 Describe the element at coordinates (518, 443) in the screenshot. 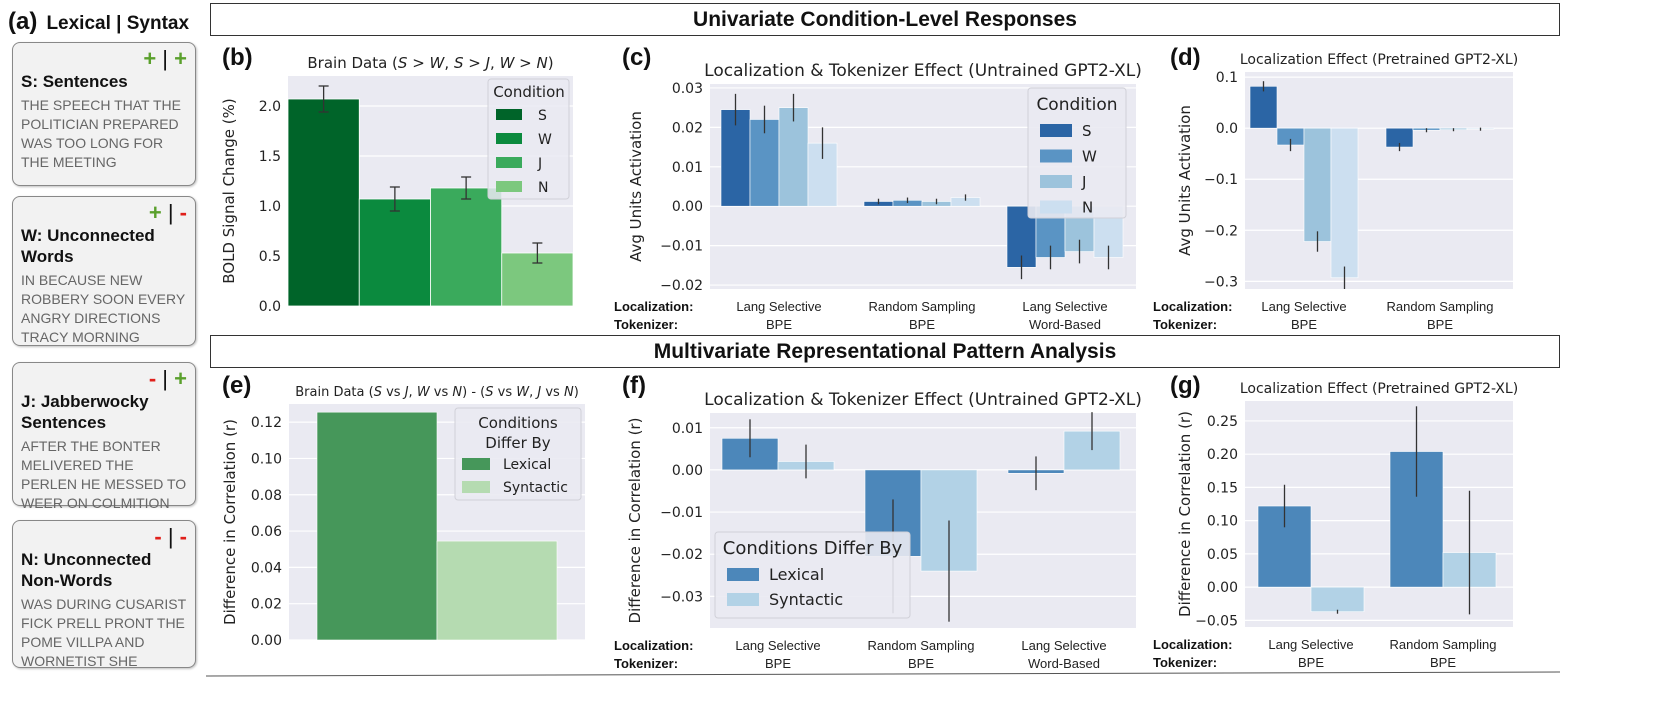

I see `legend-title: Differ By` at that location.